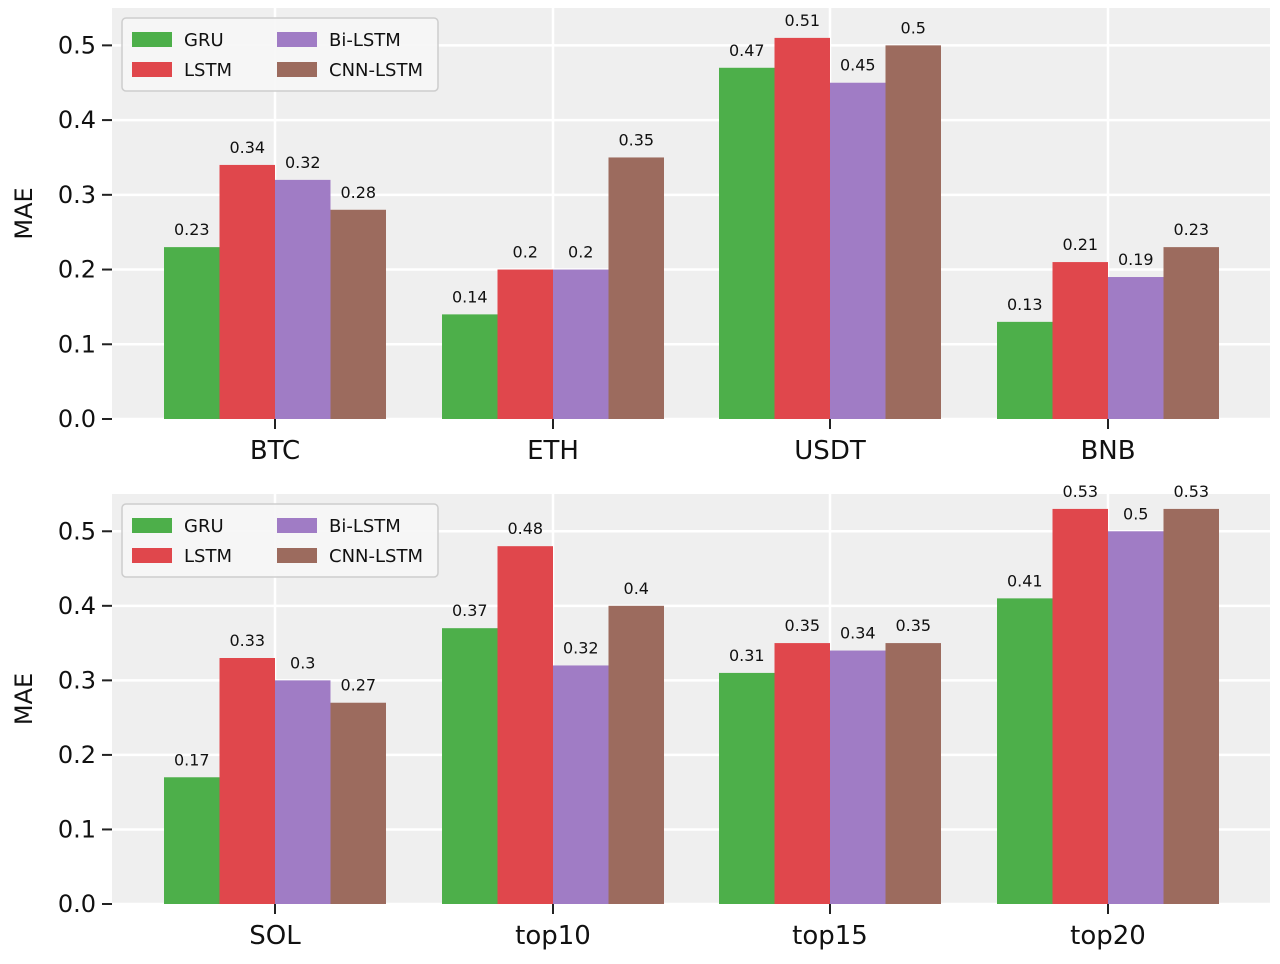 Image resolution: width=1280 pixels, height=964 pixels. Describe the element at coordinates (1025, 304) in the screenshot. I see `data-label: 0.13` at that location.